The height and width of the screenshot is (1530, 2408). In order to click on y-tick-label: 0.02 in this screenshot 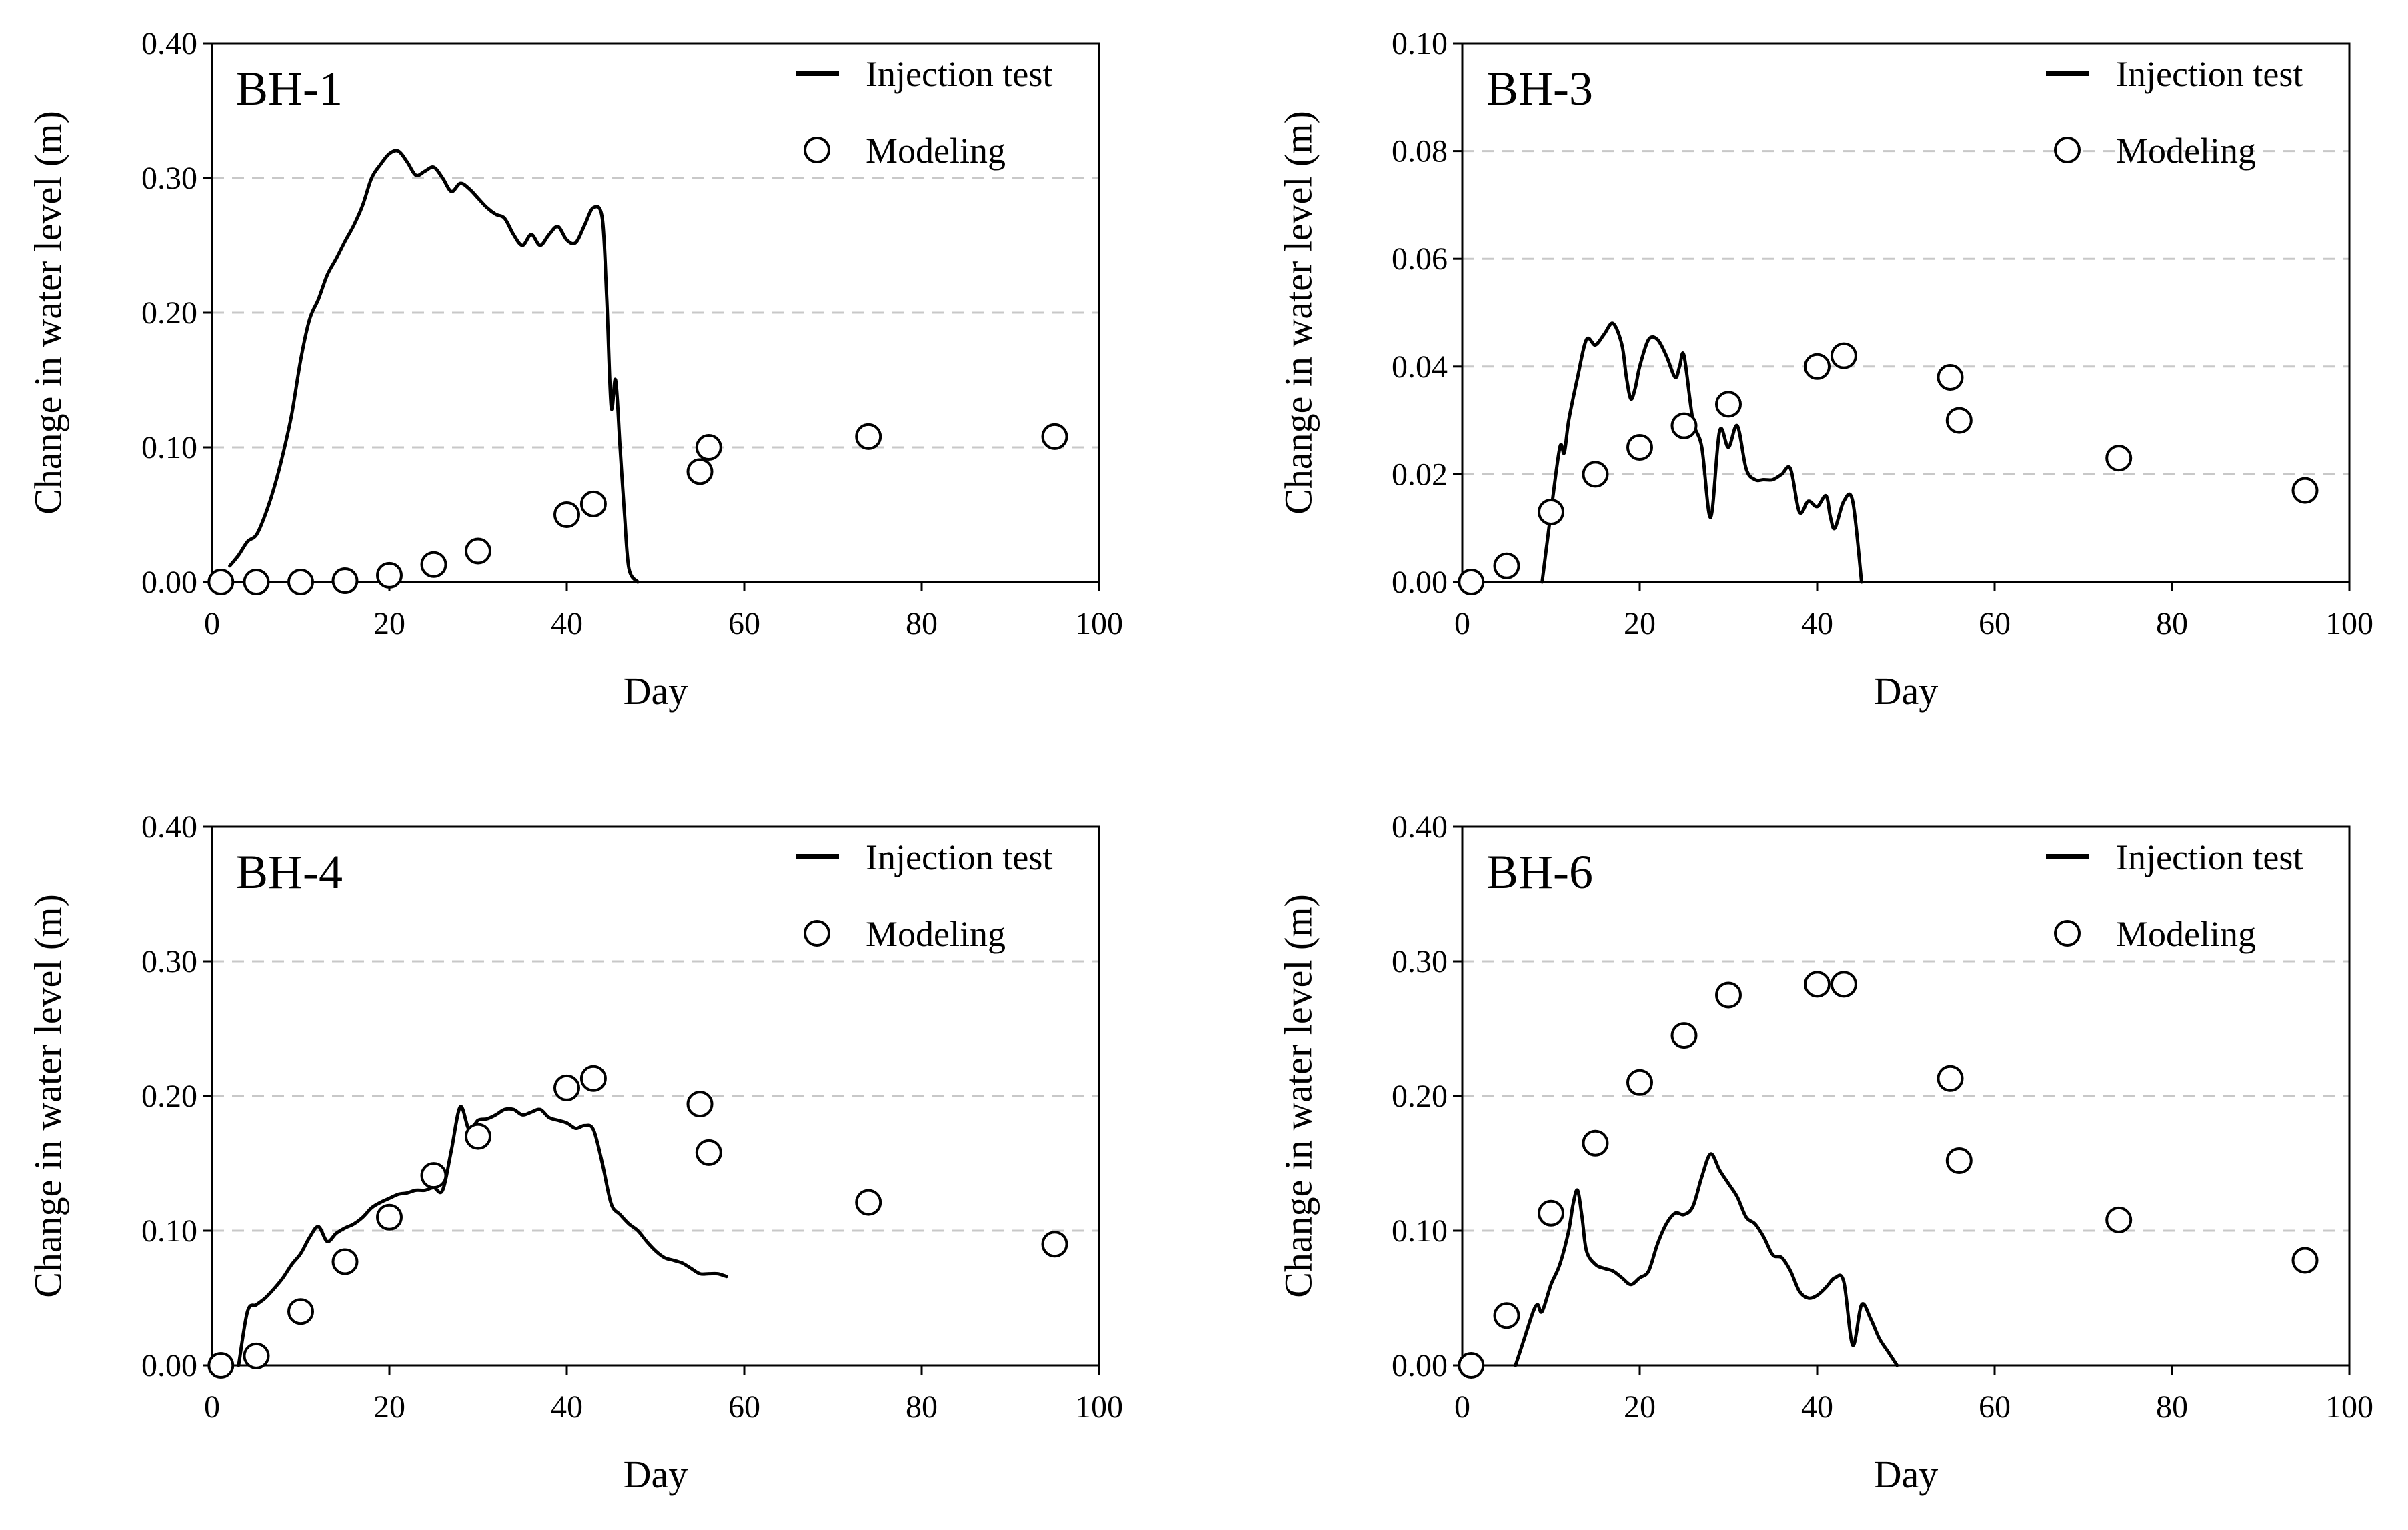, I will do `click(1420, 474)`.